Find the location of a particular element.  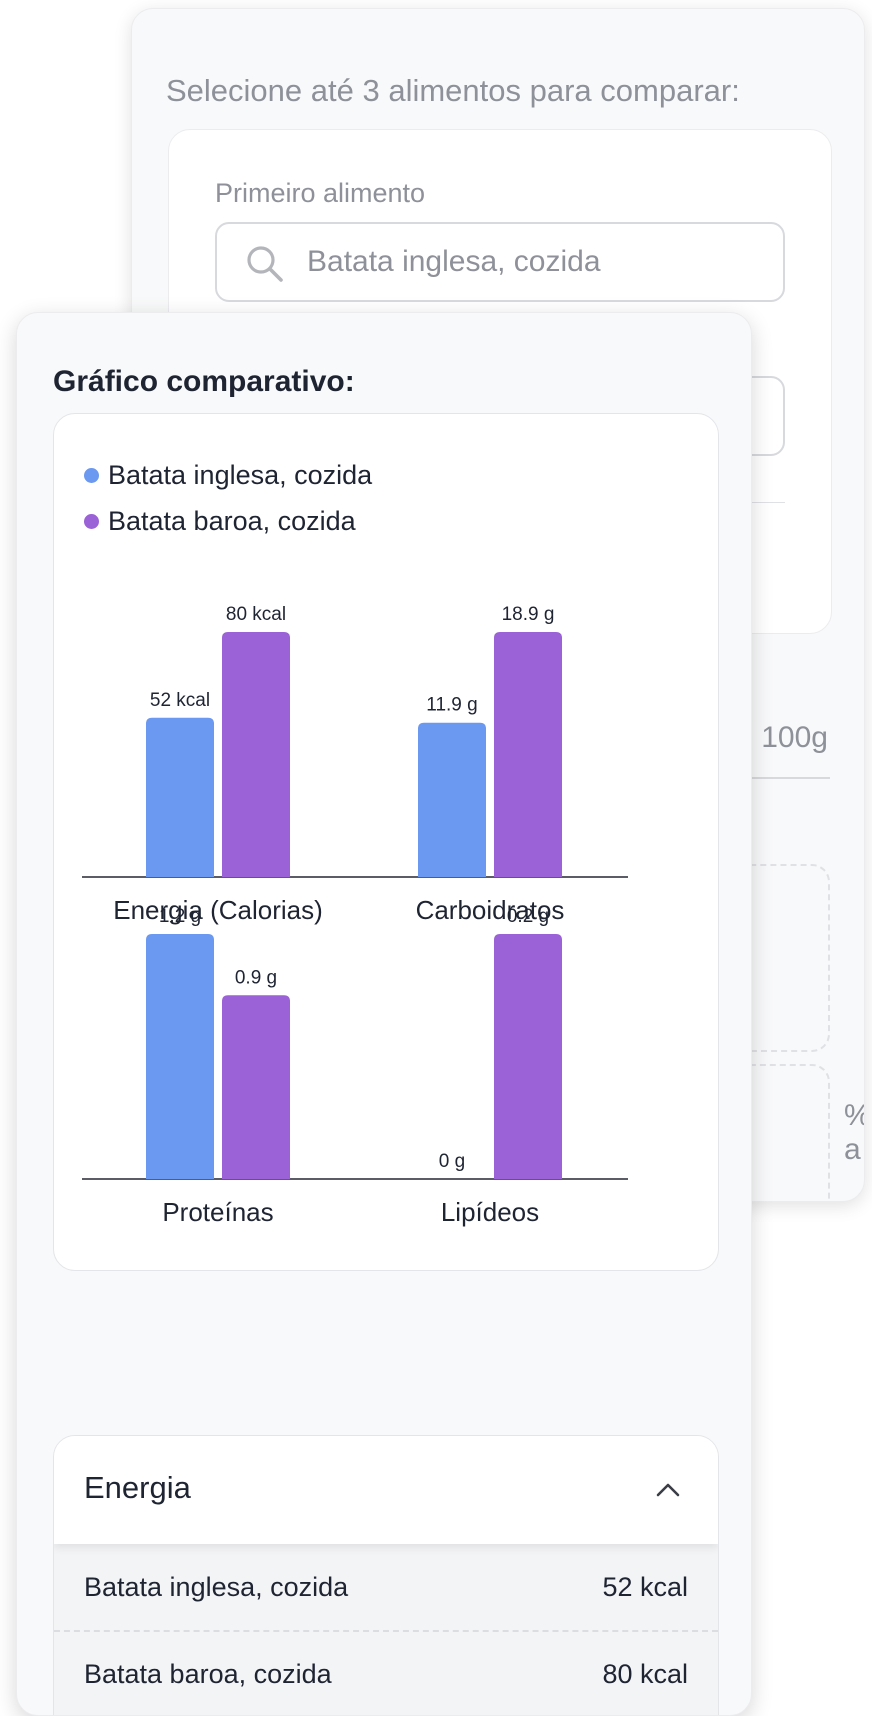

legend-item: Batata inglesa, cozida is located at coordinates (228, 475).